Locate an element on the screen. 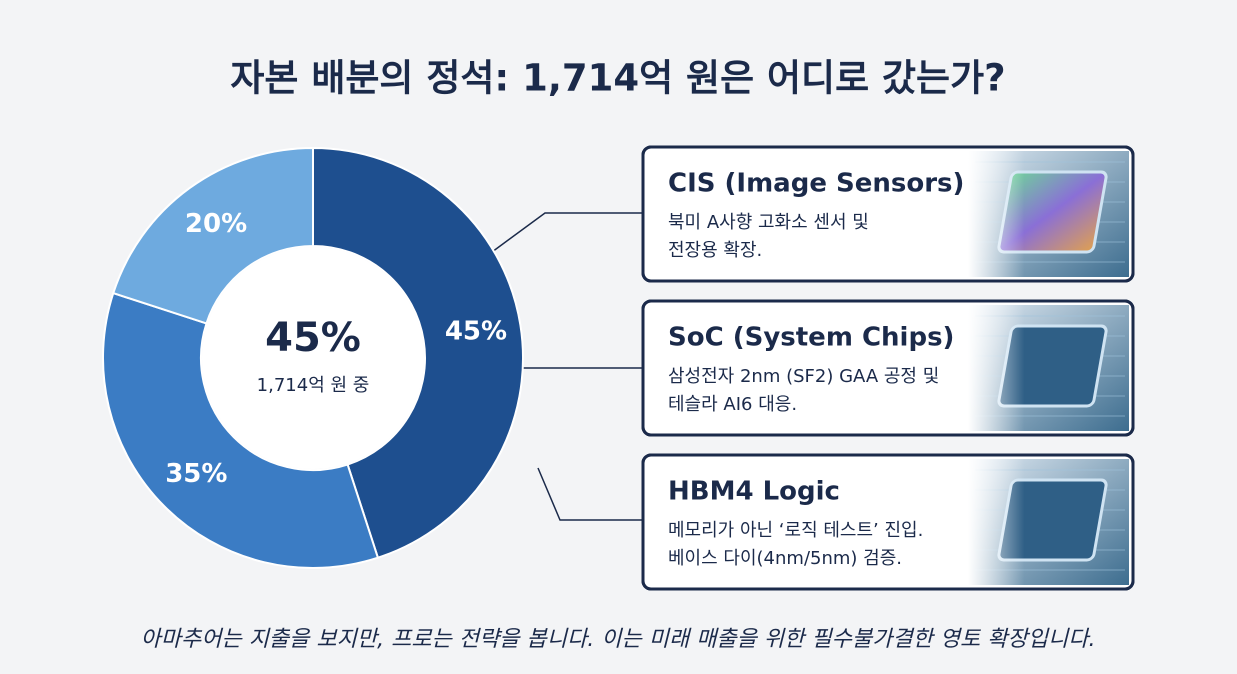 This screenshot has width=1237, height=674. connectors is located at coordinates (567, 366).